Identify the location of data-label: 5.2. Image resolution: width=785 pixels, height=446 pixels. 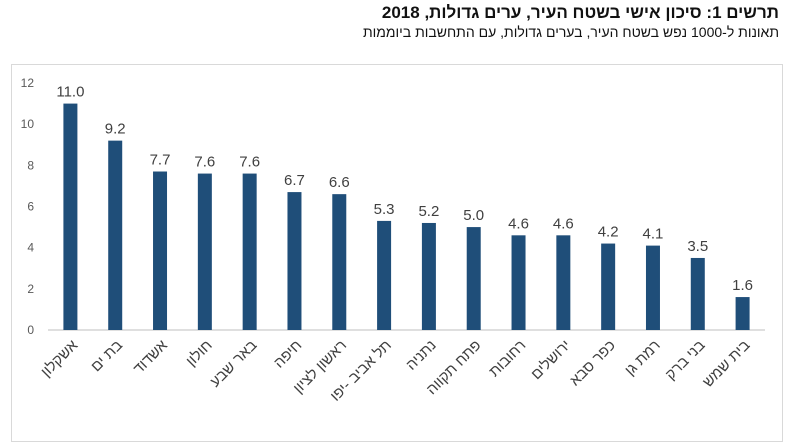
(428, 211).